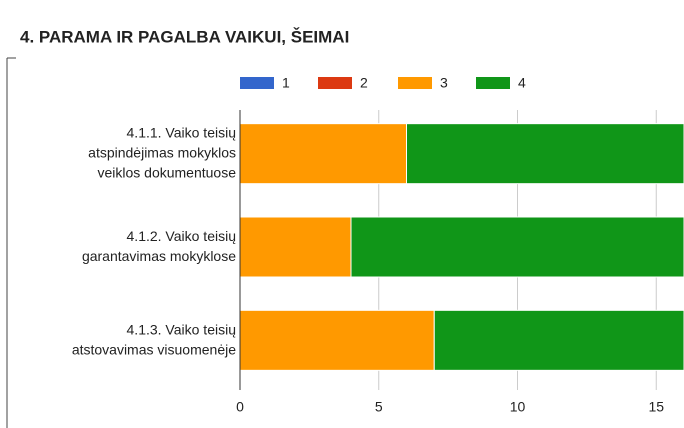  What do you see at coordinates (444, 83) in the screenshot?
I see `legend-label: 3` at bounding box center [444, 83].